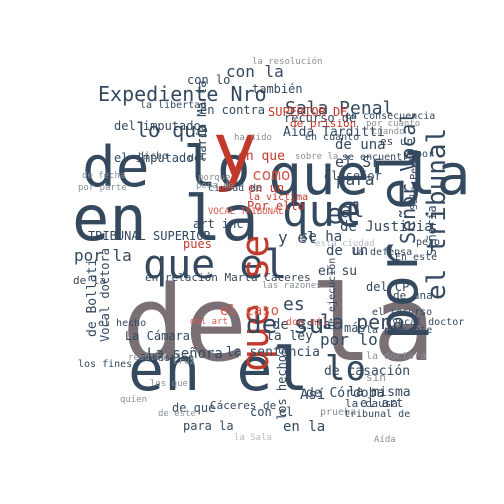 This screenshot has width=504, height=504. What do you see at coordinates (134, 400) in the screenshot?
I see `cloud-word: quien` at bounding box center [134, 400].